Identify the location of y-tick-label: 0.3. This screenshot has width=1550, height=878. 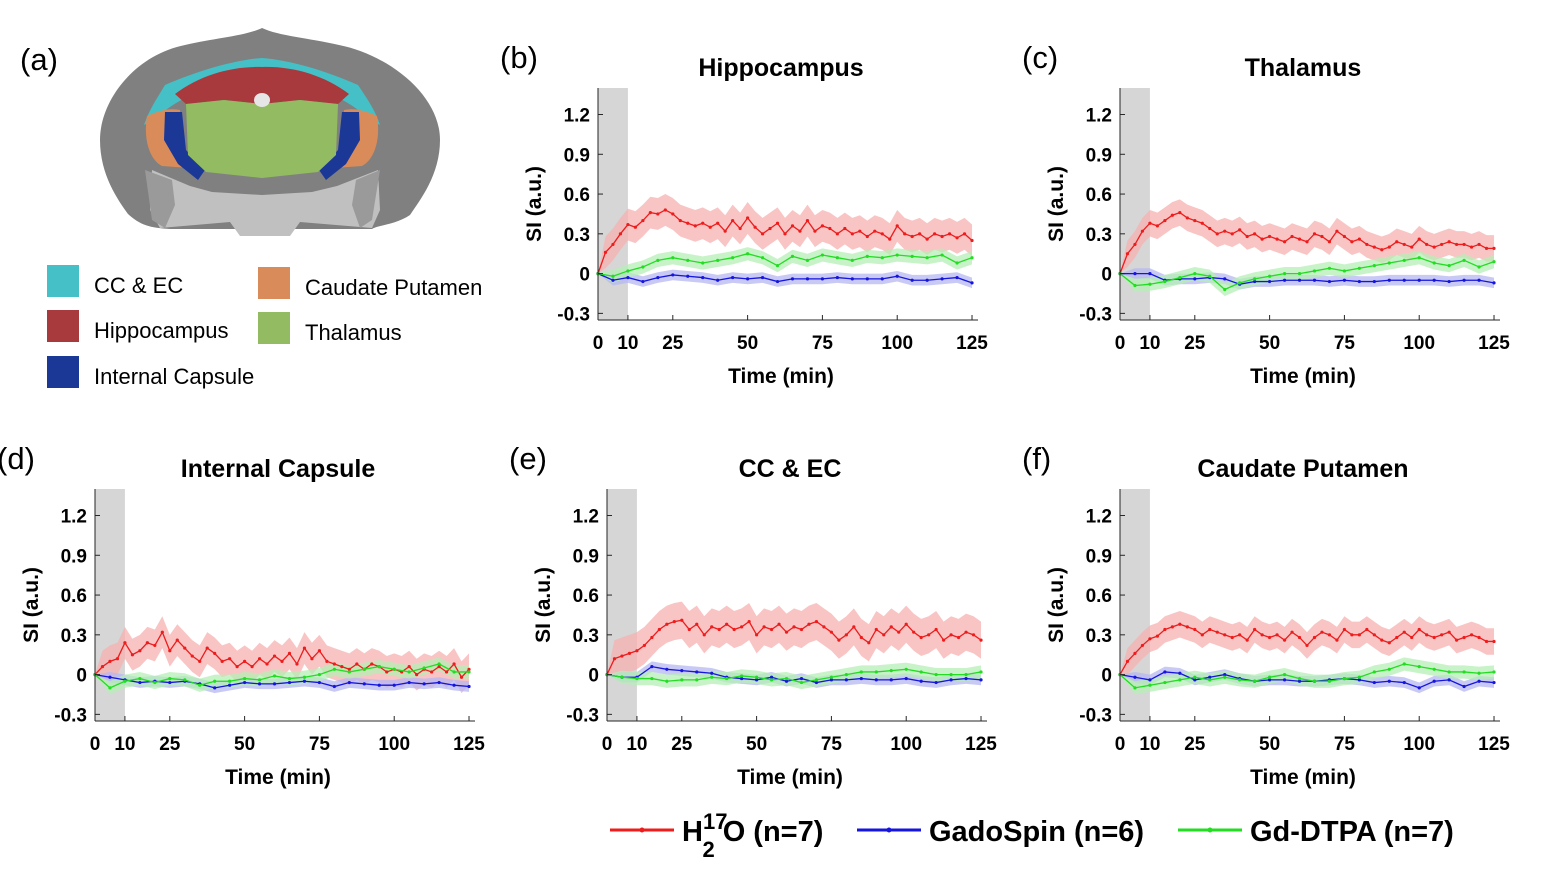
(577, 235).